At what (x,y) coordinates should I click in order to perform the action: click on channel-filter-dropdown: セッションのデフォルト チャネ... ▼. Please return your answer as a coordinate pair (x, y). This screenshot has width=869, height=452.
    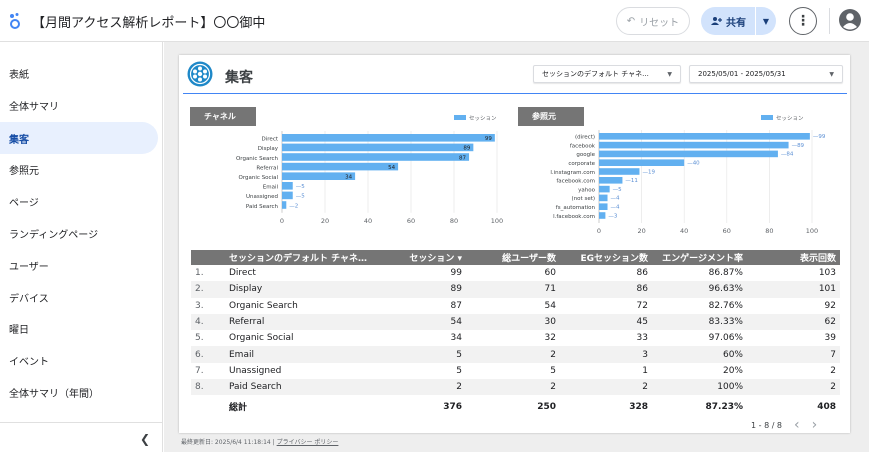
    Looking at the image, I should click on (607, 74).